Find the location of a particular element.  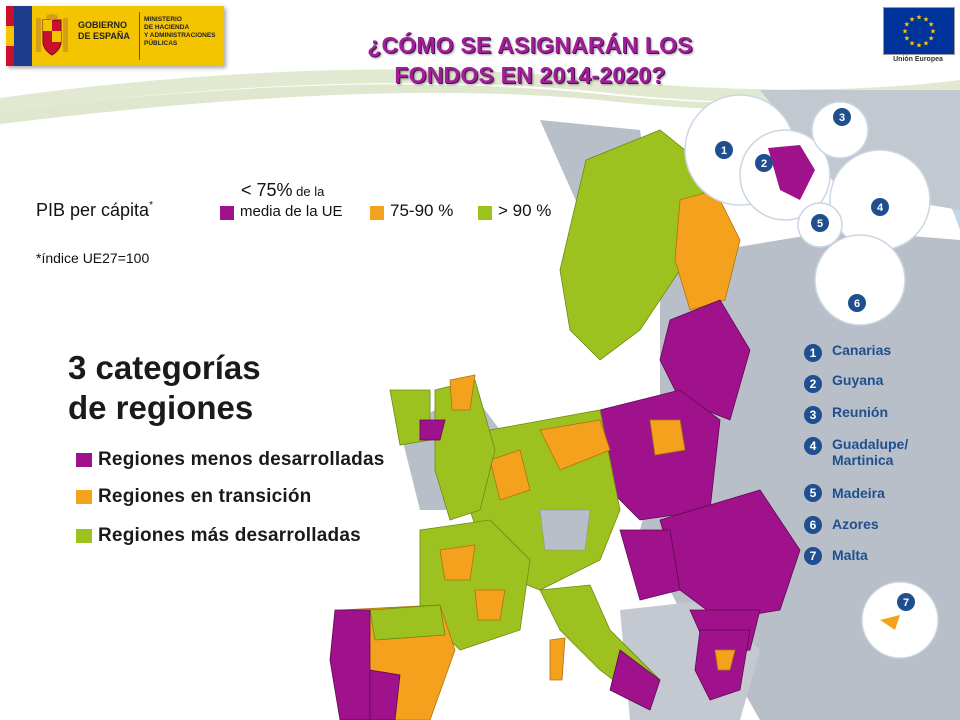

categories-title-line1: 3 categorías is located at coordinates (164, 367).